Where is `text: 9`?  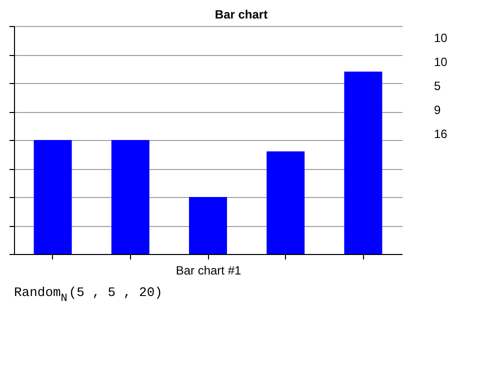
text: 9 is located at coordinates (437, 110).